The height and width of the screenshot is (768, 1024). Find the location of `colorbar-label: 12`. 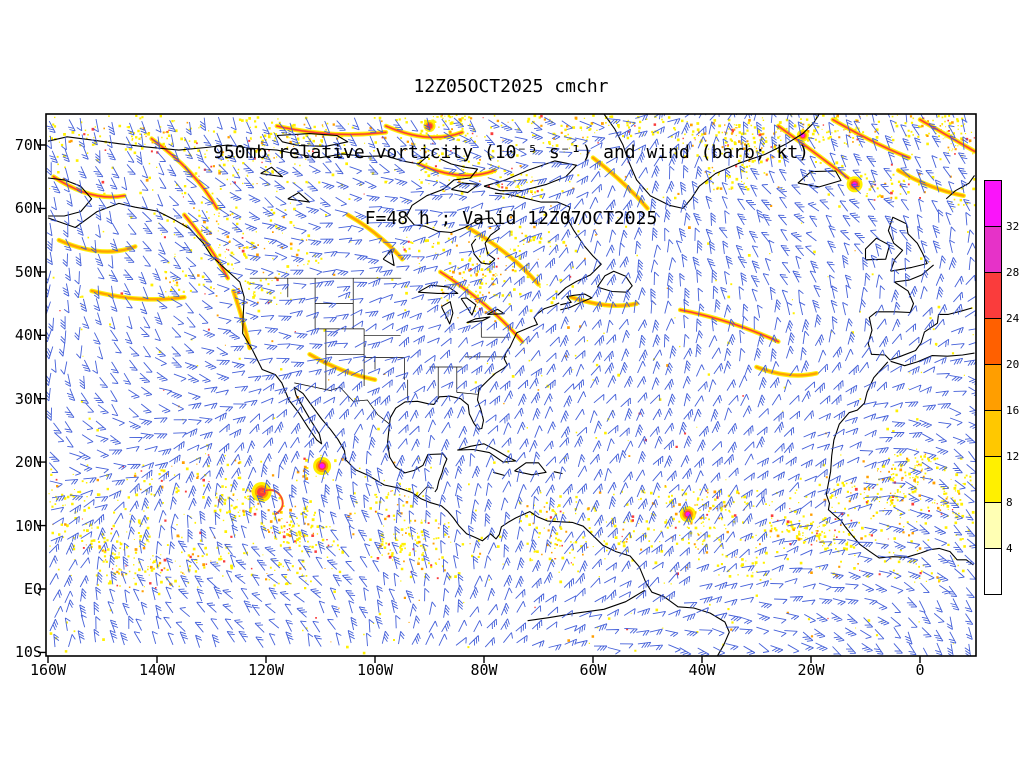

colorbar-label: 12 is located at coordinates (1013, 456).